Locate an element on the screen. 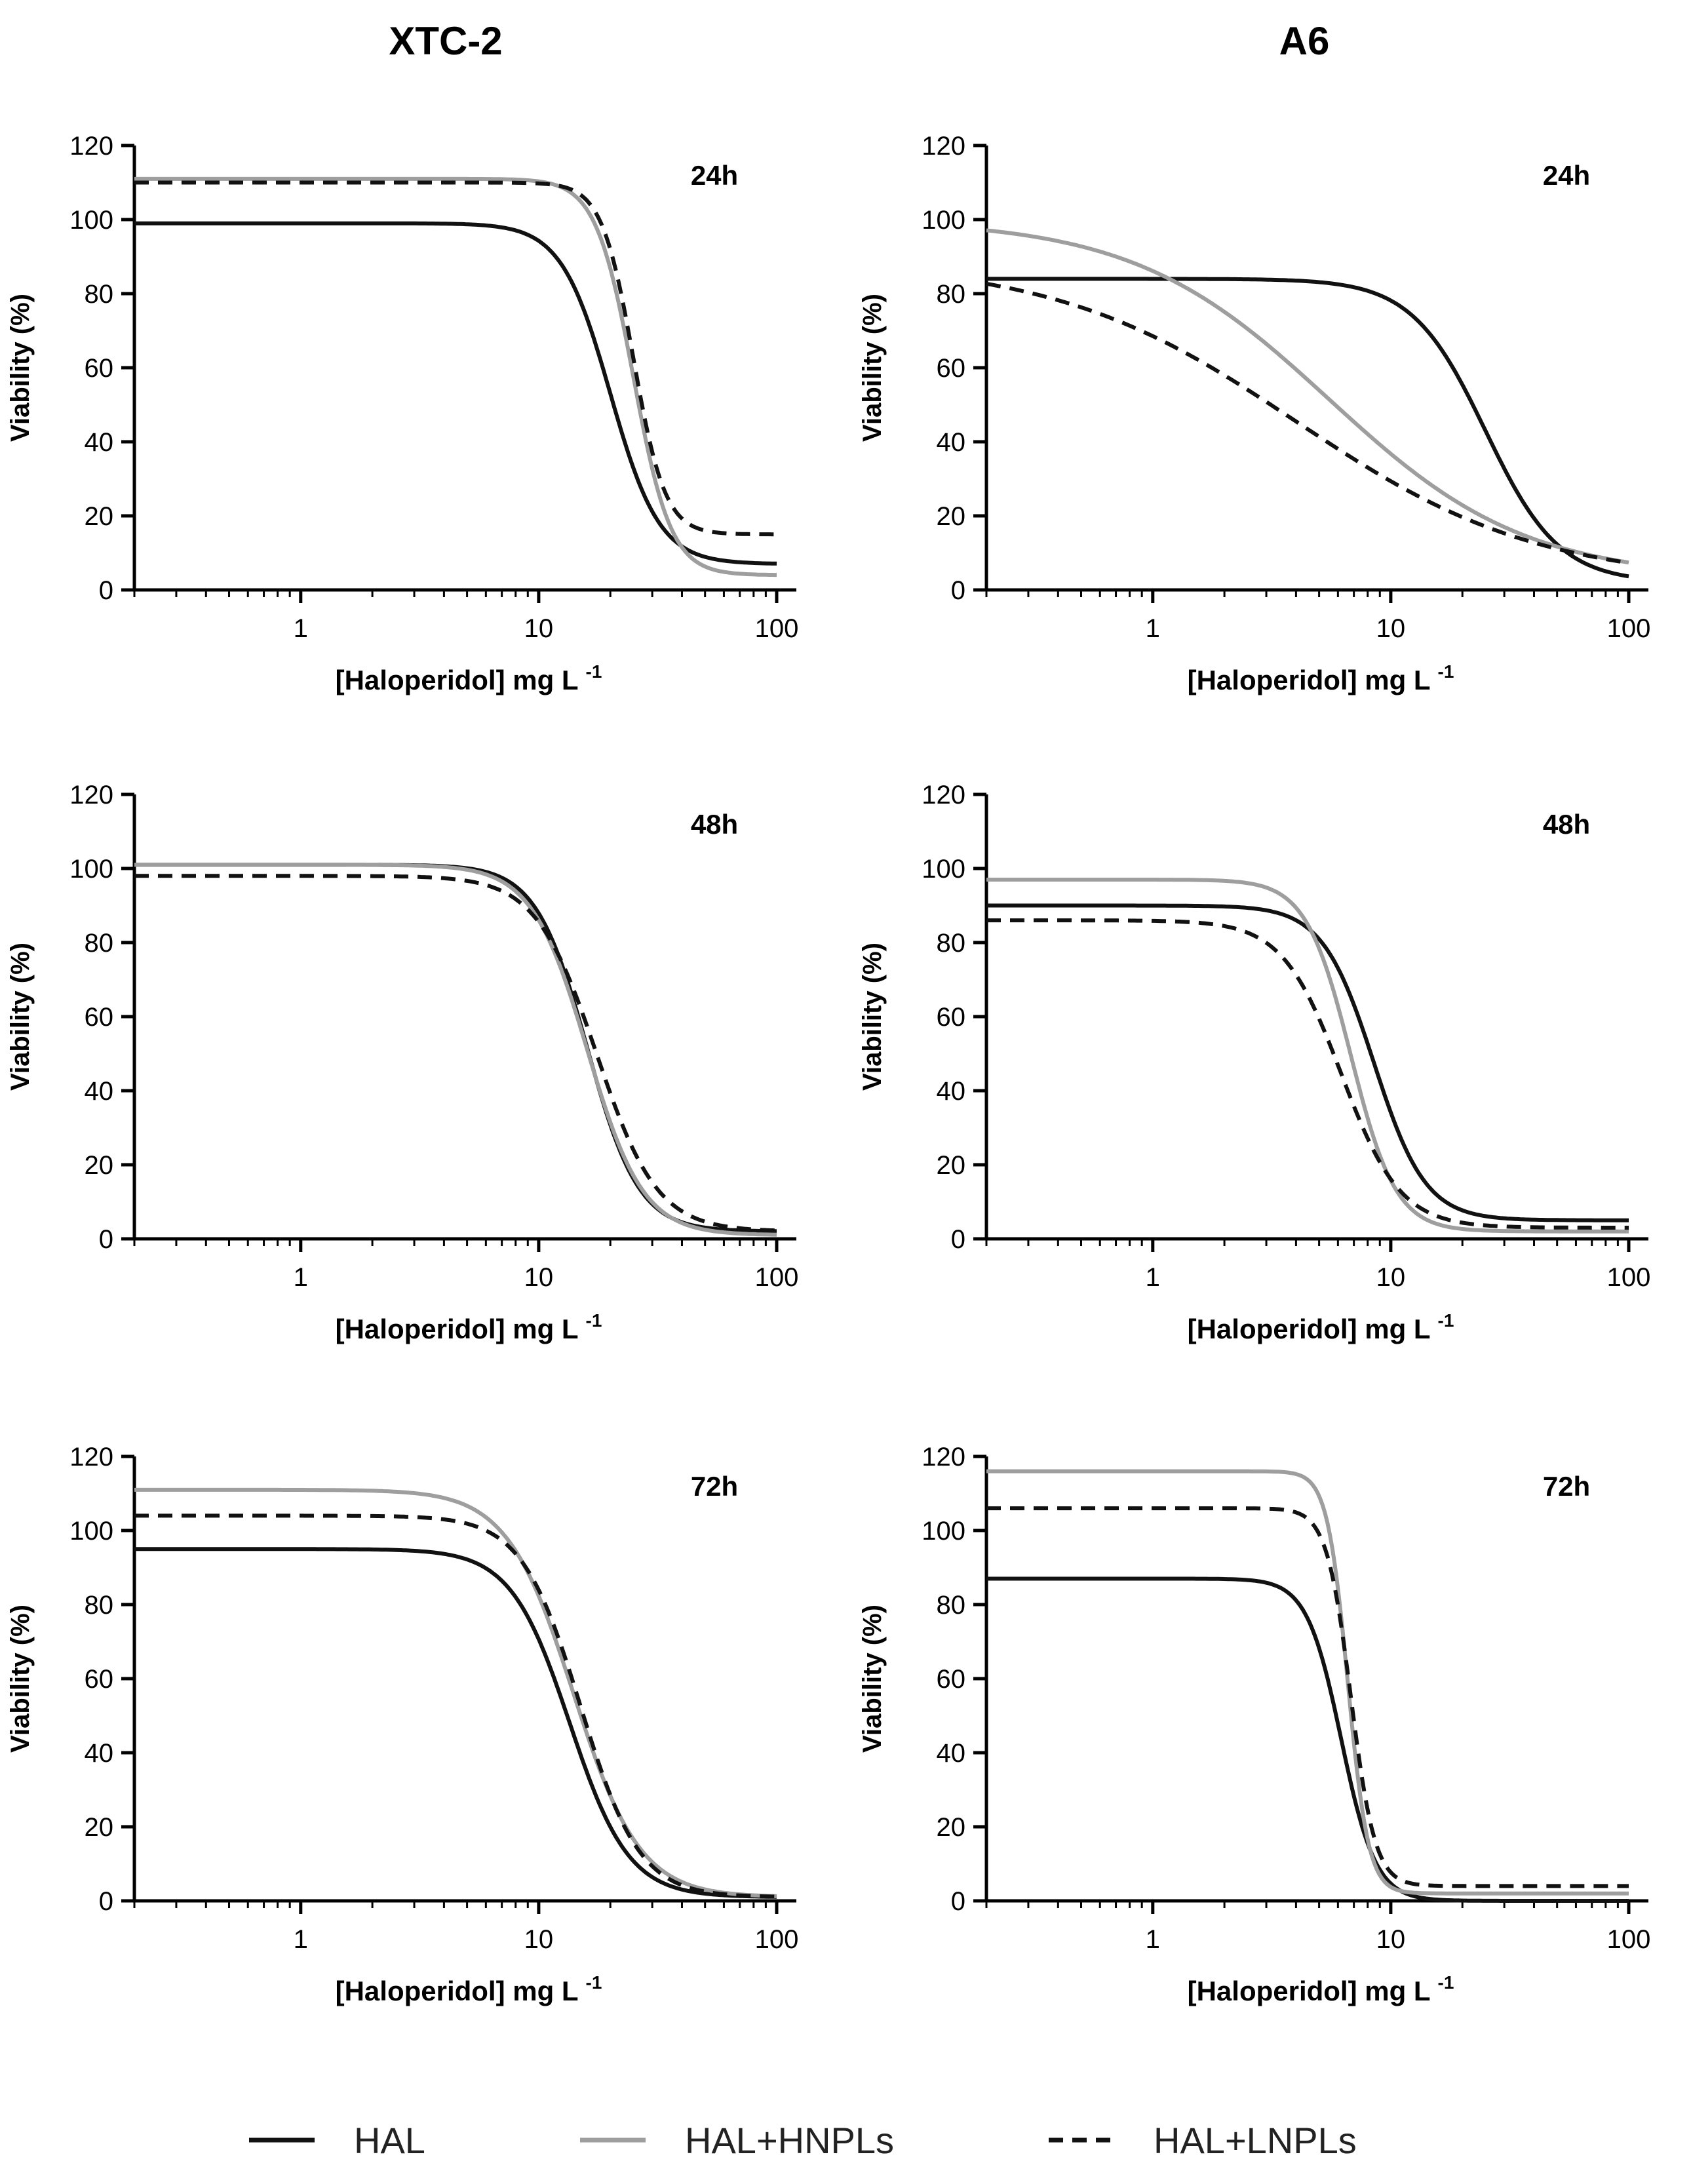 The height and width of the screenshot is (2184, 1691). legend-label: HAL+LNPLs is located at coordinates (1255, 2140).